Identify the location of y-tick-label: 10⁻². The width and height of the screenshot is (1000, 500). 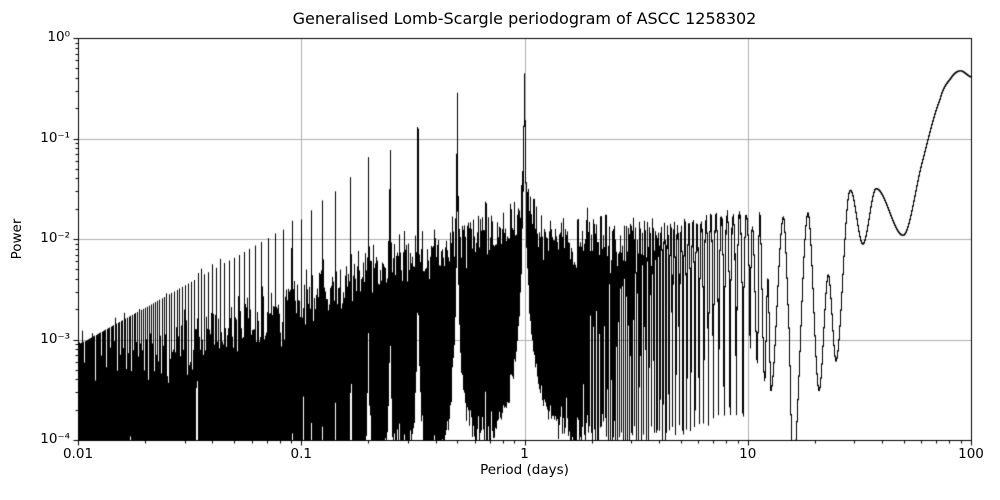
(55, 238).